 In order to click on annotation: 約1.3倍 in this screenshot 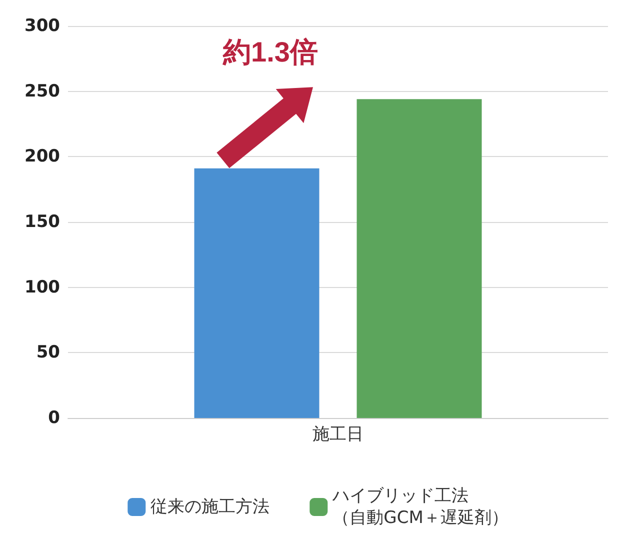, I will do `click(270, 52)`.